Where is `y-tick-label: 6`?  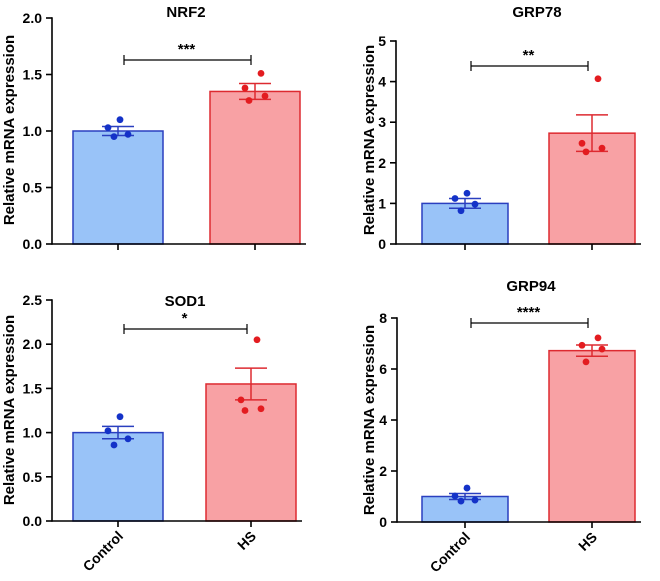
y-tick-label: 6 is located at coordinates (383, 369).